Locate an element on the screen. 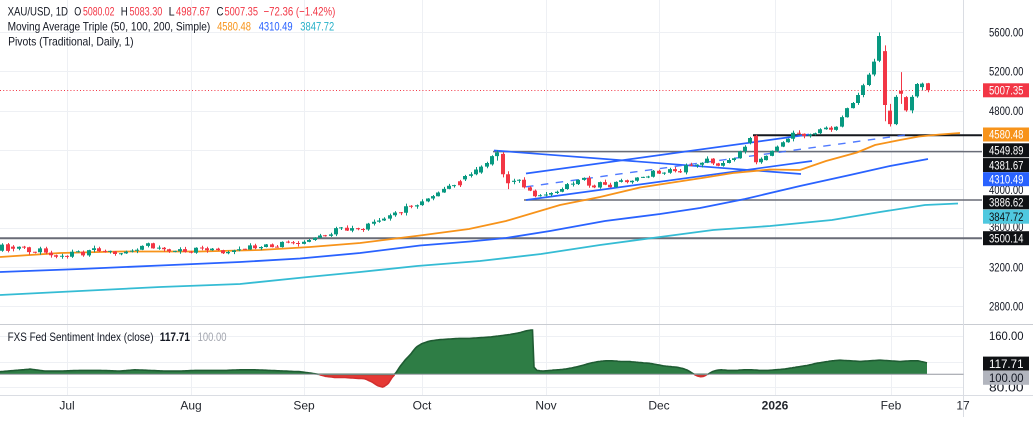 This screenshot has height=422, width=1033. svg-text: 5080.02 is located at coordinates (99, 11).